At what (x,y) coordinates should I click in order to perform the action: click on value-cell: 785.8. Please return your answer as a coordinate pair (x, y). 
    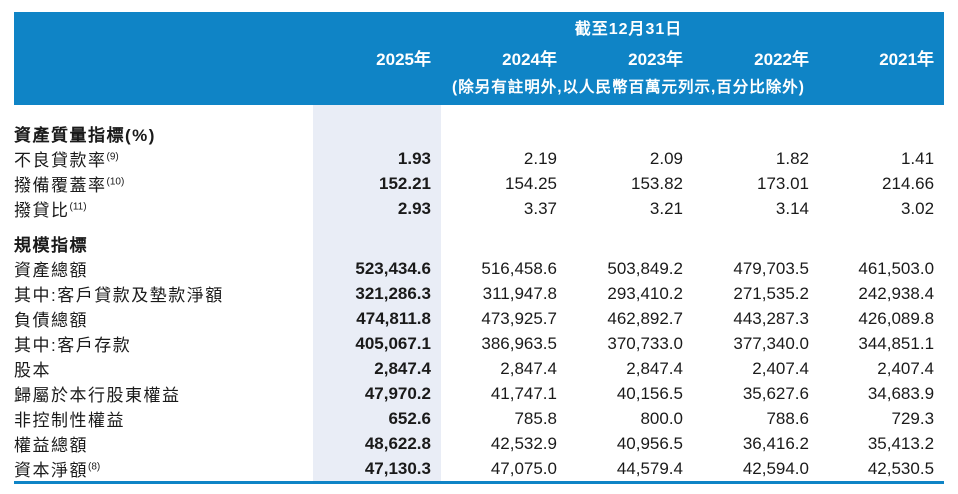
    Looking at the image, I should click on (535, 418).